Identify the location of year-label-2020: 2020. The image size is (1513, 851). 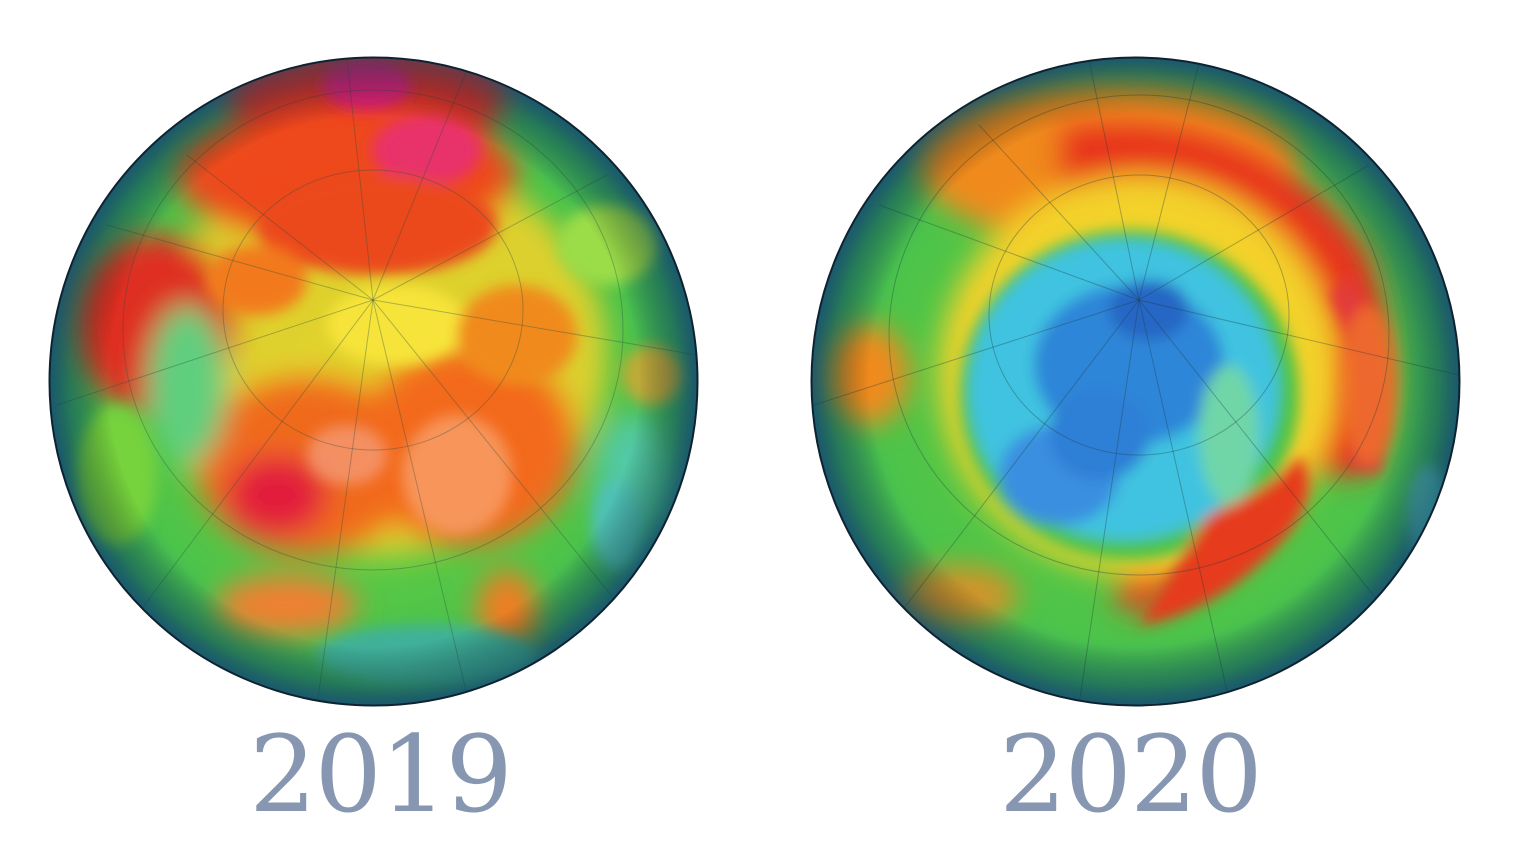
(1131, 774).